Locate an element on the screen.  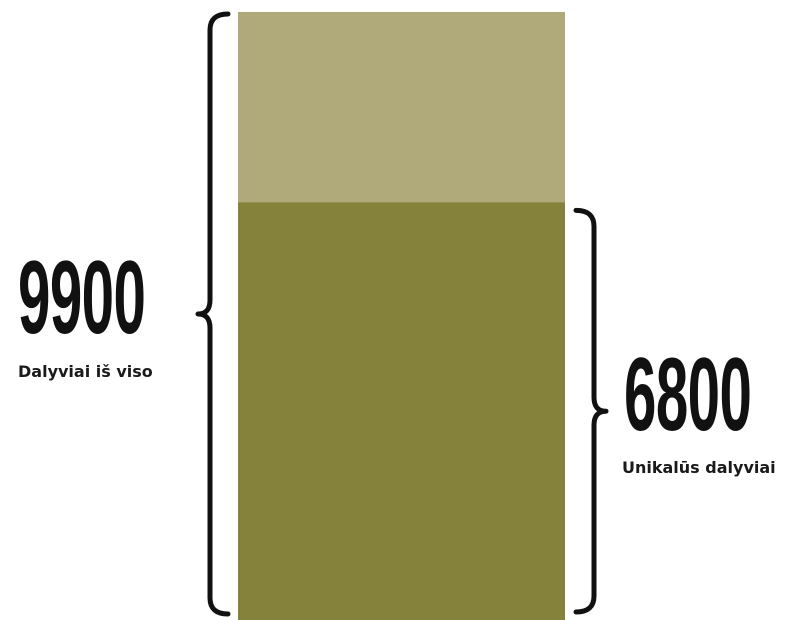
total-value-label: 9900 is located at coordinates (82, 298).